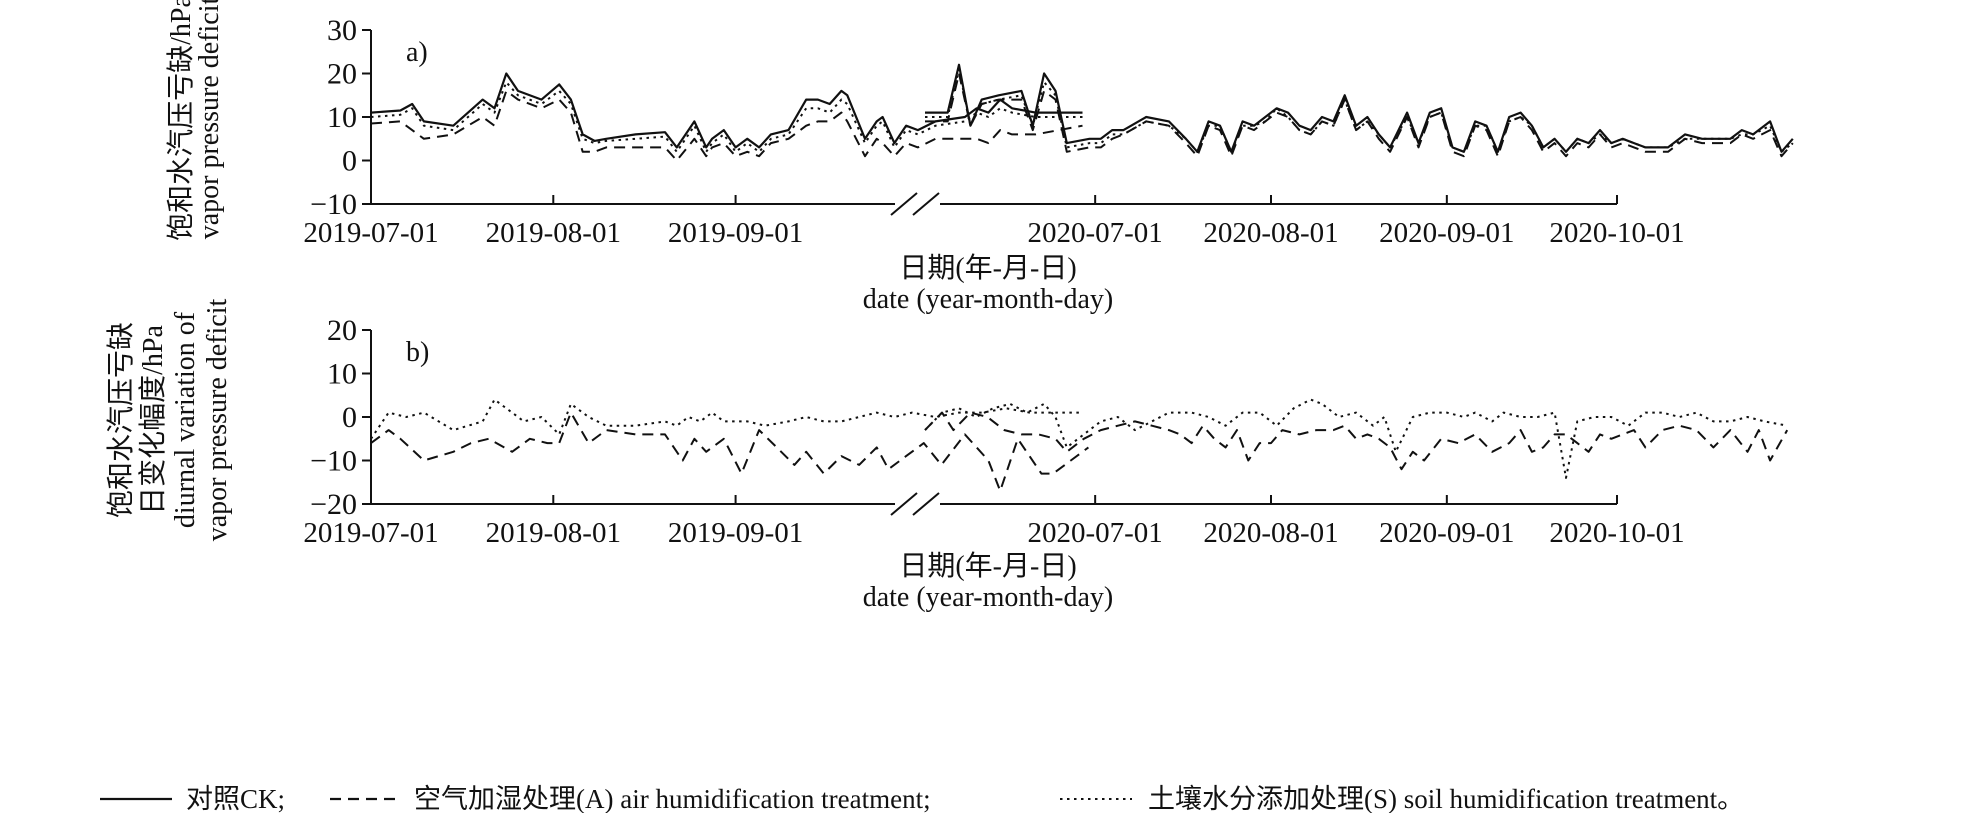  I want to click on y-axis-label: 饱和水汽压亏缺/hPa, so click(181, 120).